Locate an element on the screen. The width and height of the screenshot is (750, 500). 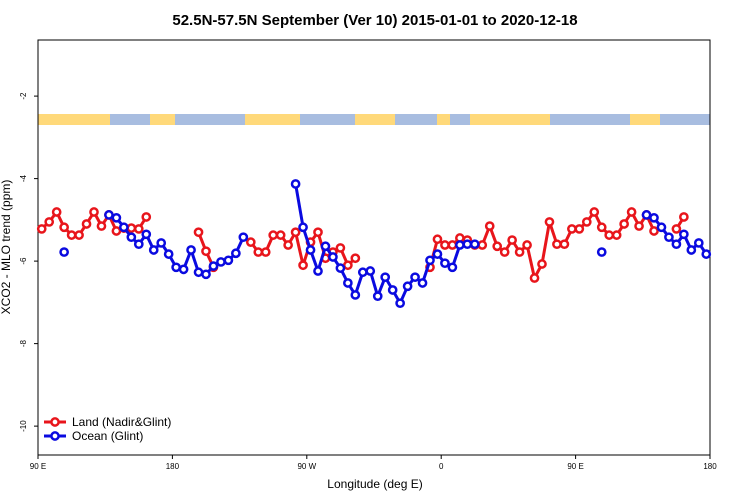
map-strip is located at coordinates (374, 119).